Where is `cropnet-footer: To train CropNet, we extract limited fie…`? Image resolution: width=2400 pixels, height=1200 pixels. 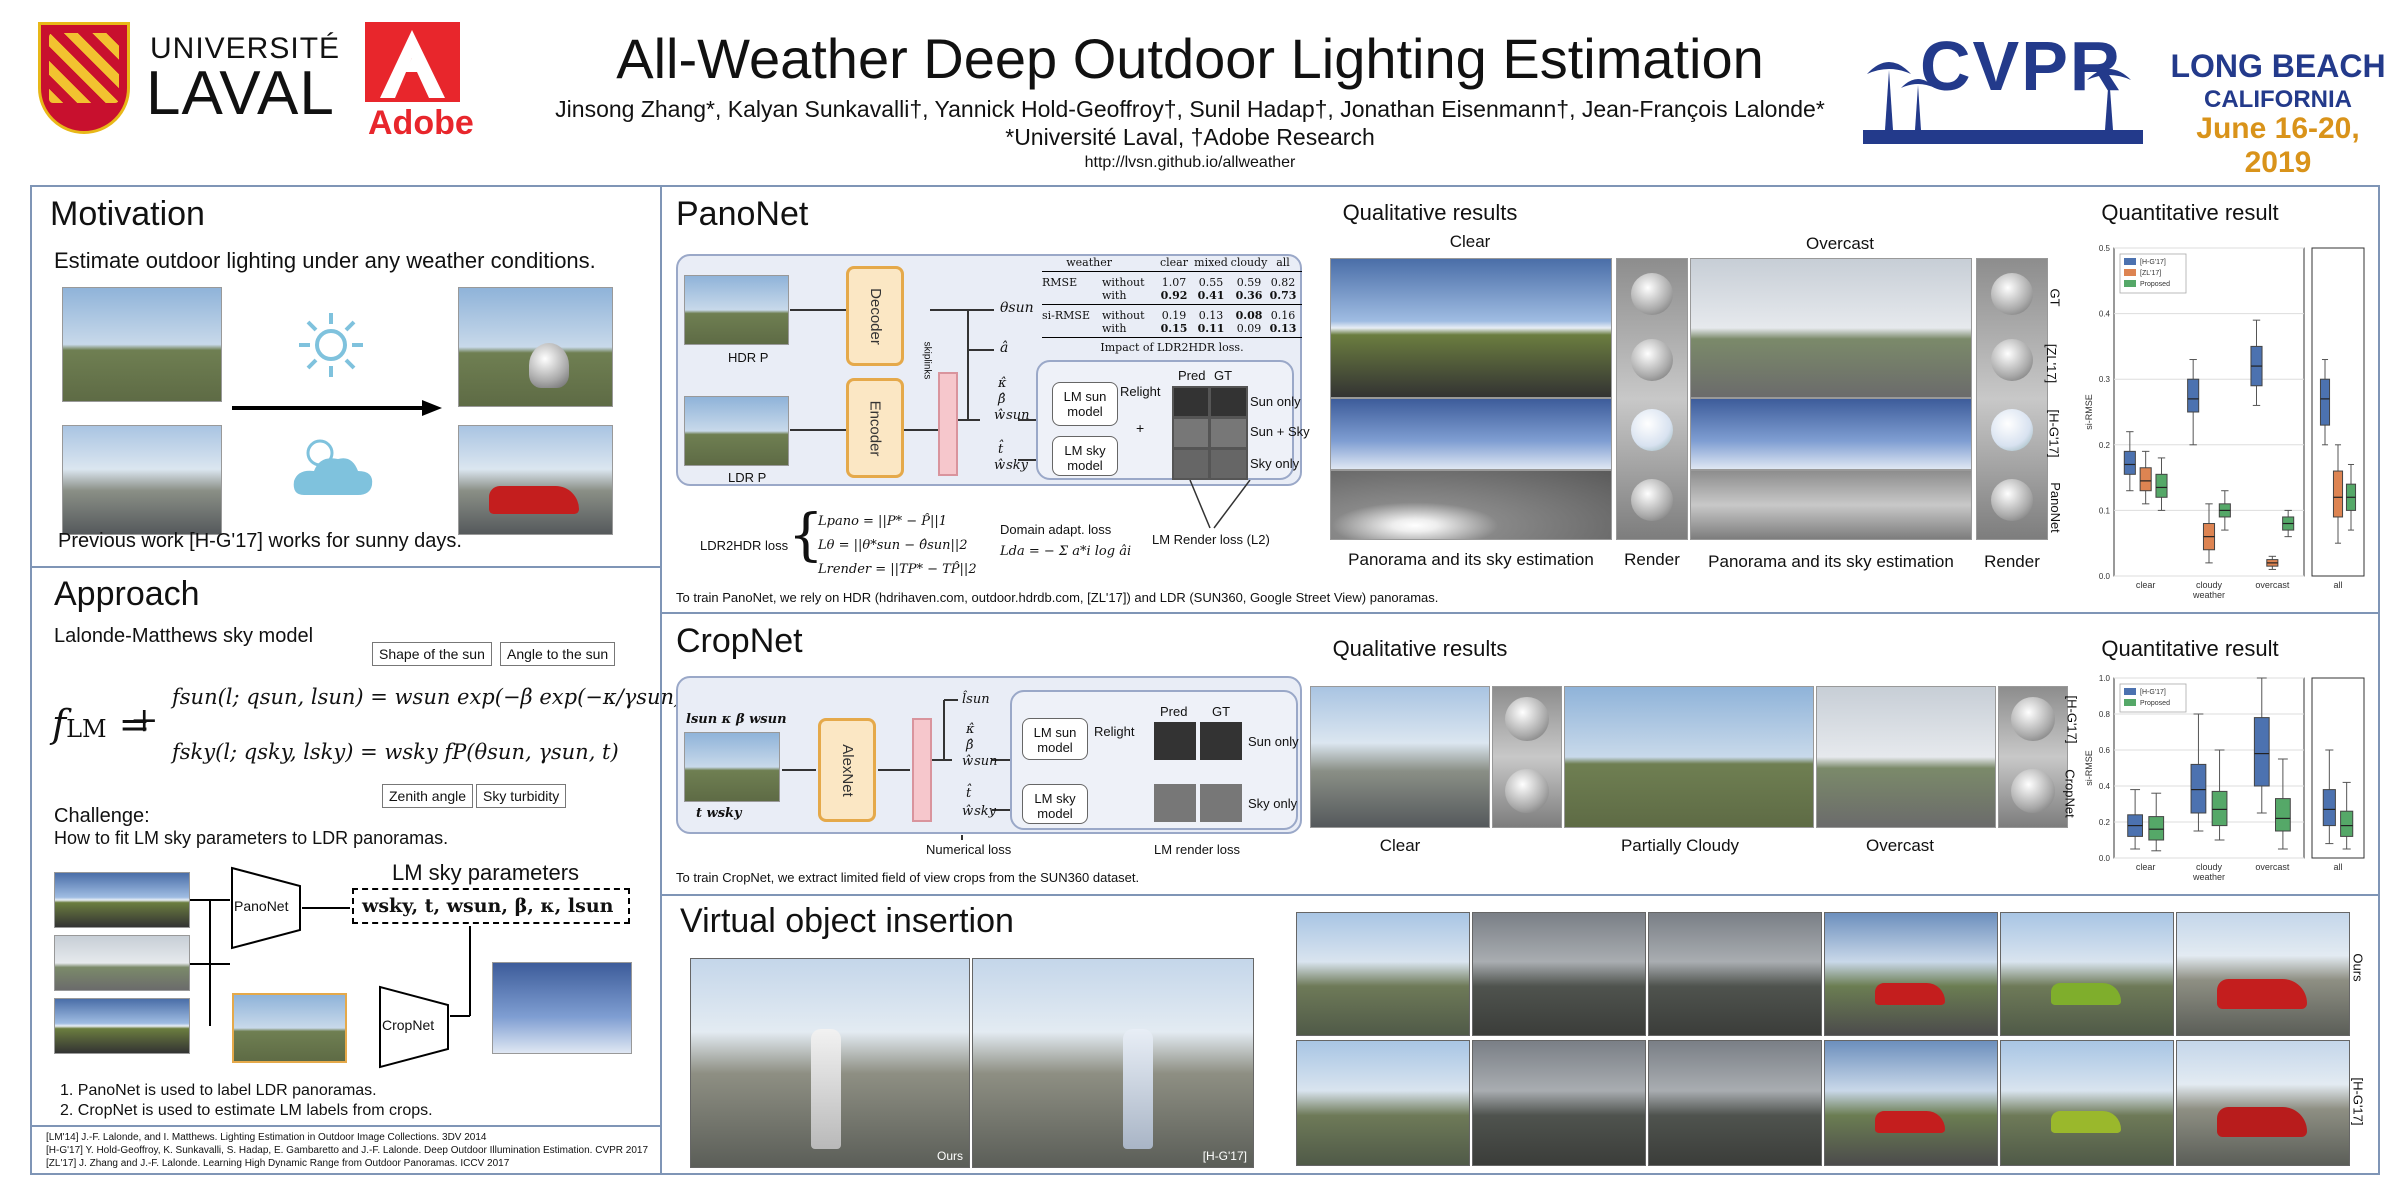
cropnet-footer: To train CropNet, we extract limited fie… is located at coordinates (907, 877).